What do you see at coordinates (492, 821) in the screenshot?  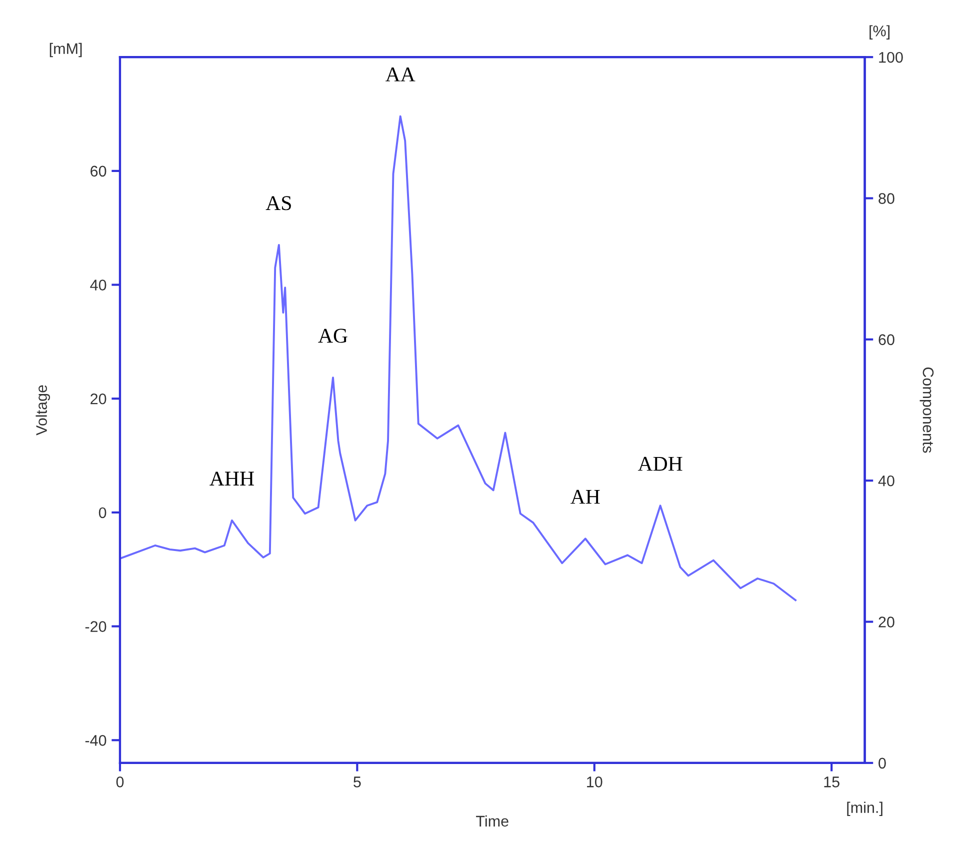 I see `x-axis-title: Time` at bounding box center [492, 821].